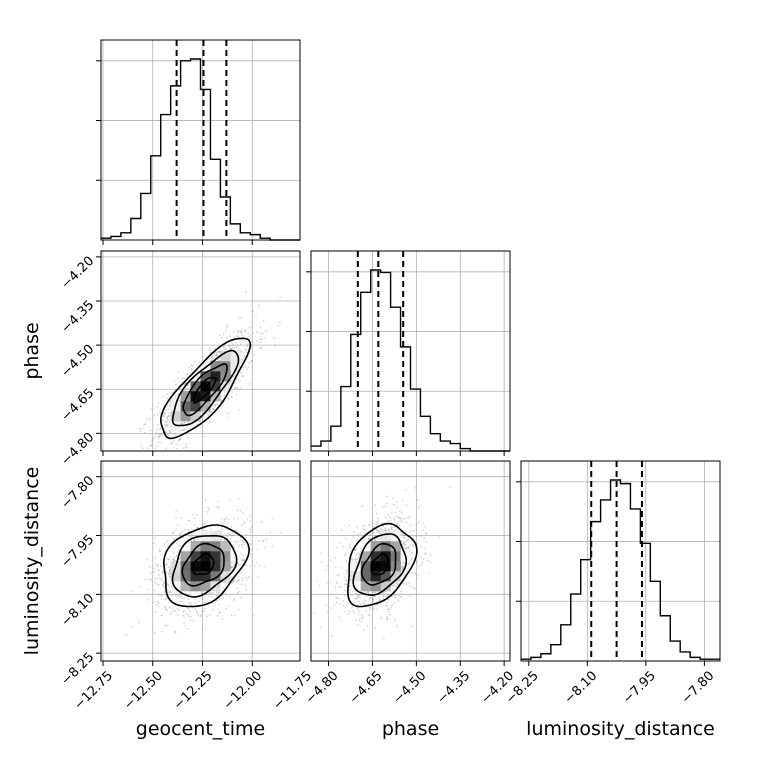  Describe the element at coordinates (410, 563) in the screenshot. I see `density-panel-phase-luminosity_distance` at that location.